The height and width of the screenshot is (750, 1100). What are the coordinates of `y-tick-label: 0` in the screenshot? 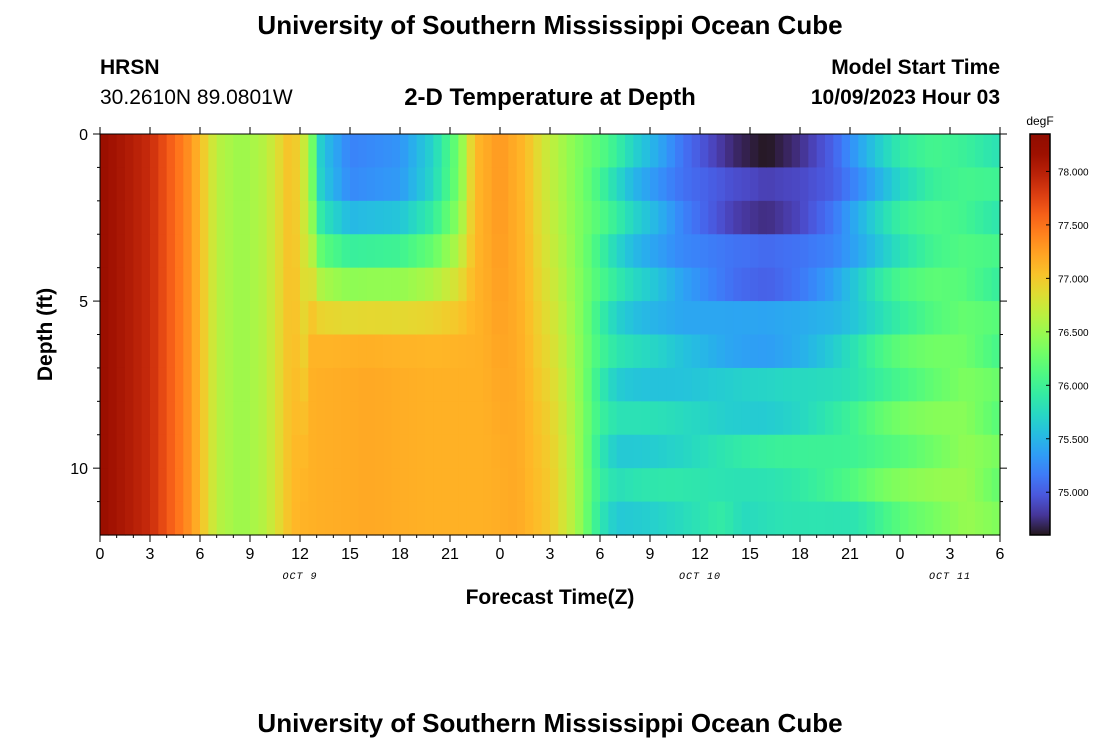 It's located at (83, 135).